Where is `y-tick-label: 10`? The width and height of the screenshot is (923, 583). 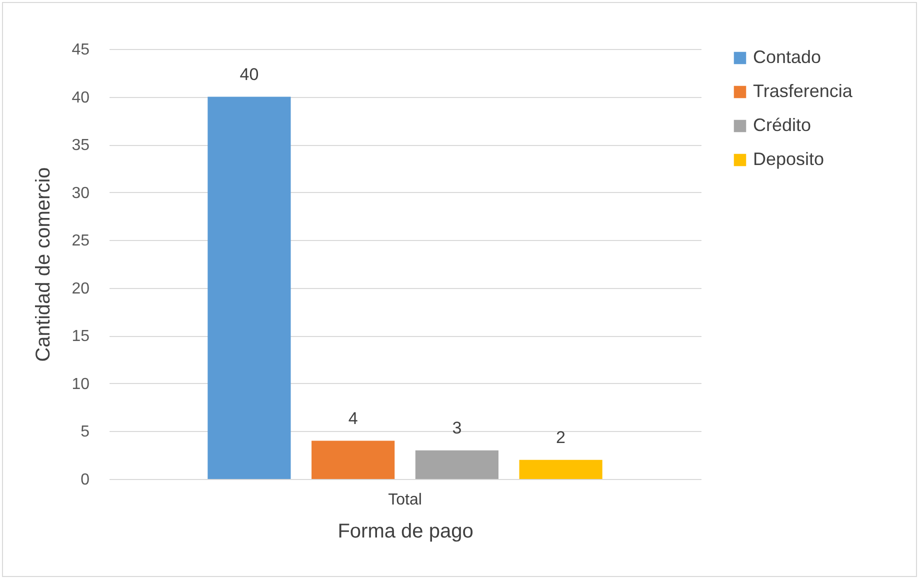 y-tick-label: 10 is located at coordinates (81, 384).